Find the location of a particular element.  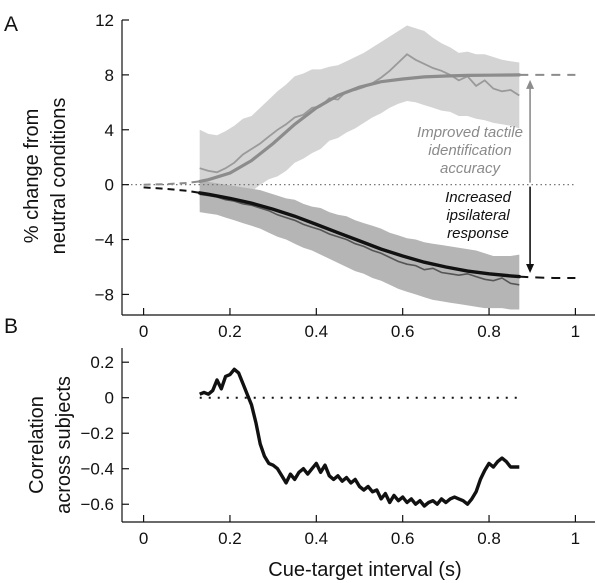

accuracy-fit-line is located at coordinates (359, 128).